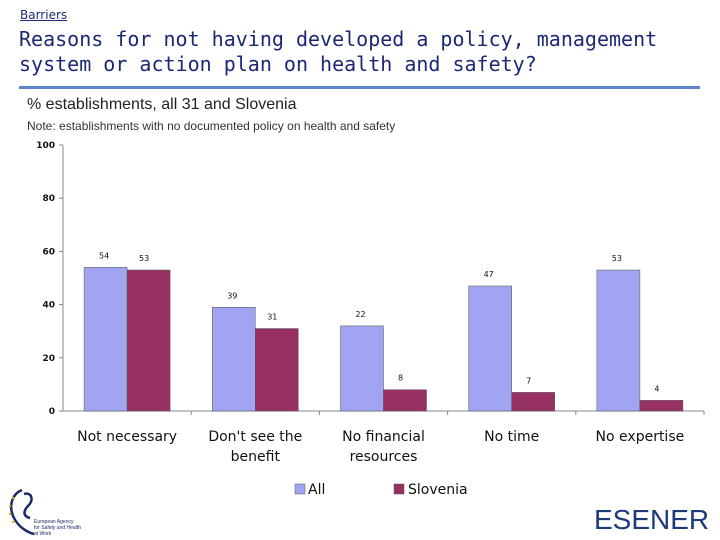  What do you see at coordinates (489, 274) in the screenshot?
I see `data-label: 47` at bounding box center [489, 274].